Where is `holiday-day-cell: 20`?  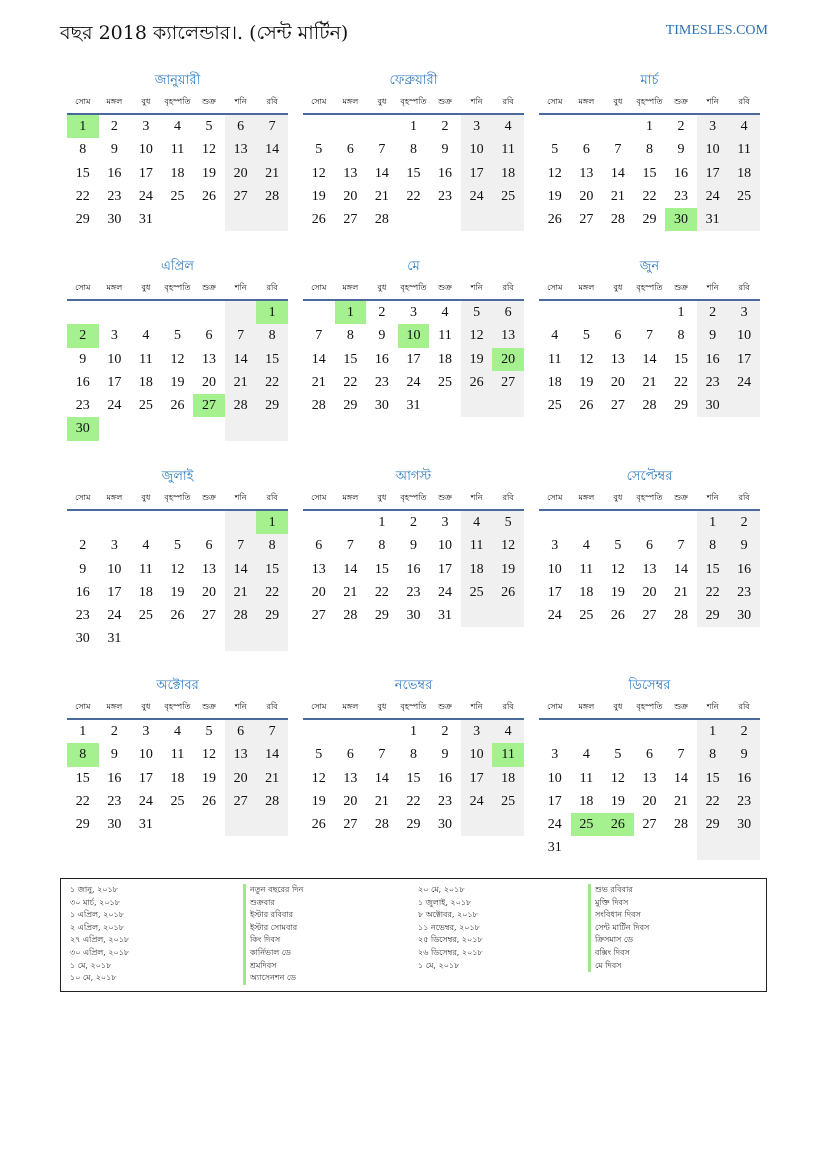 holiday-day-cell: 20 is located at coordinates (508, 359).